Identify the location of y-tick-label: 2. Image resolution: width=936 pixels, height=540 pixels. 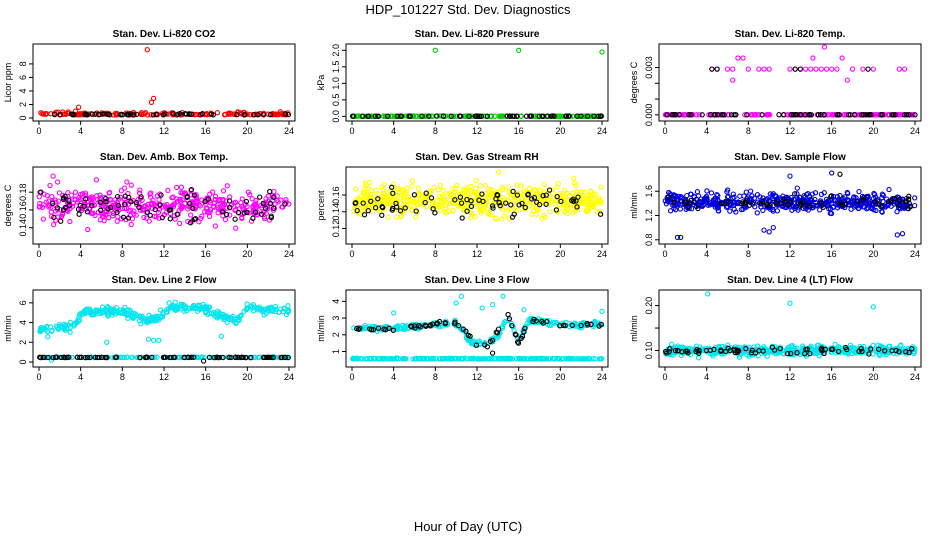
(23, 104).